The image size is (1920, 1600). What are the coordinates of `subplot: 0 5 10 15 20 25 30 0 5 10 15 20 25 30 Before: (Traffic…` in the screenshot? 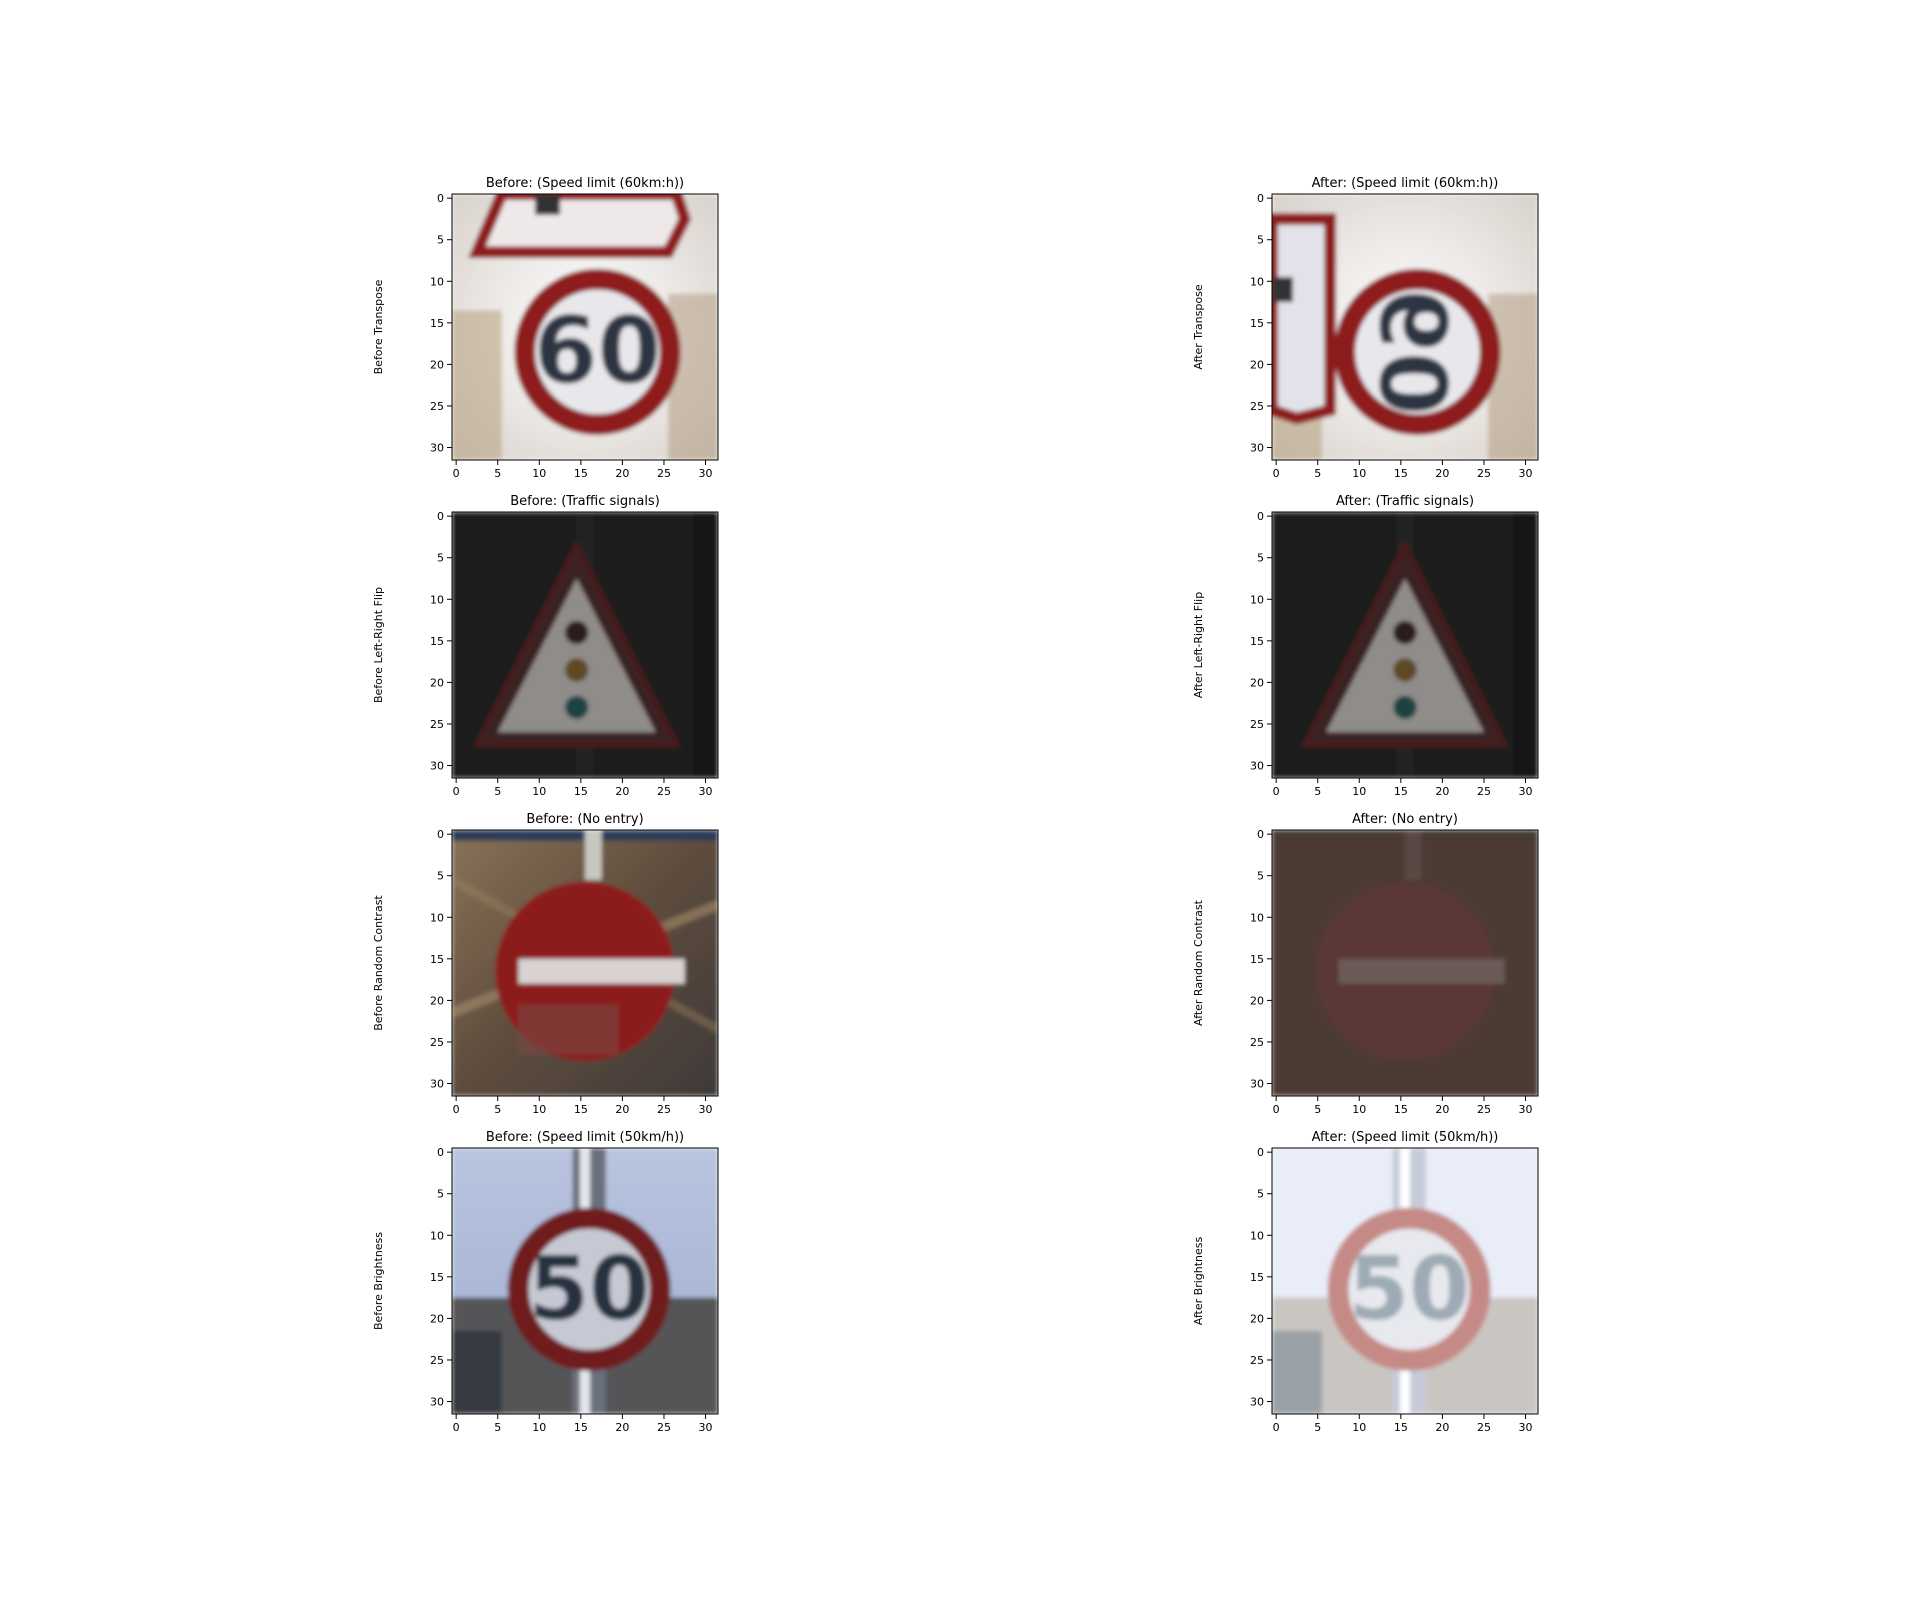 It's located at (545, 646).